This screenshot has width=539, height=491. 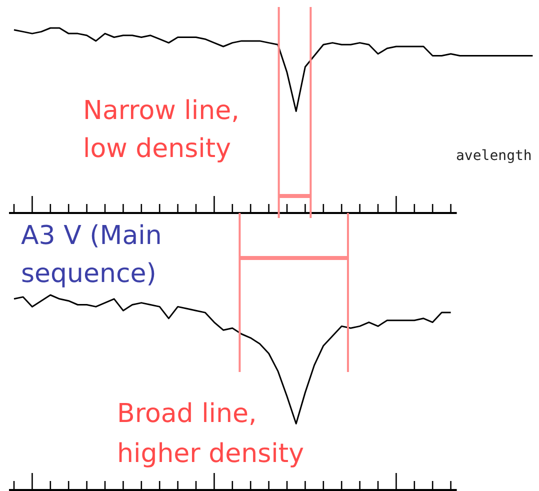 I want to click on annotation: avelength, so click(x=494, y=156).